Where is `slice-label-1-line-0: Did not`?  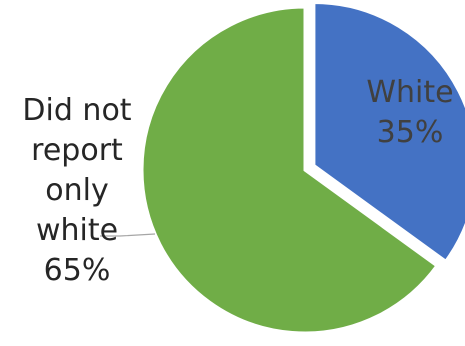
slice-label-1-line-0: Did not is located at coordinates (76, 110).